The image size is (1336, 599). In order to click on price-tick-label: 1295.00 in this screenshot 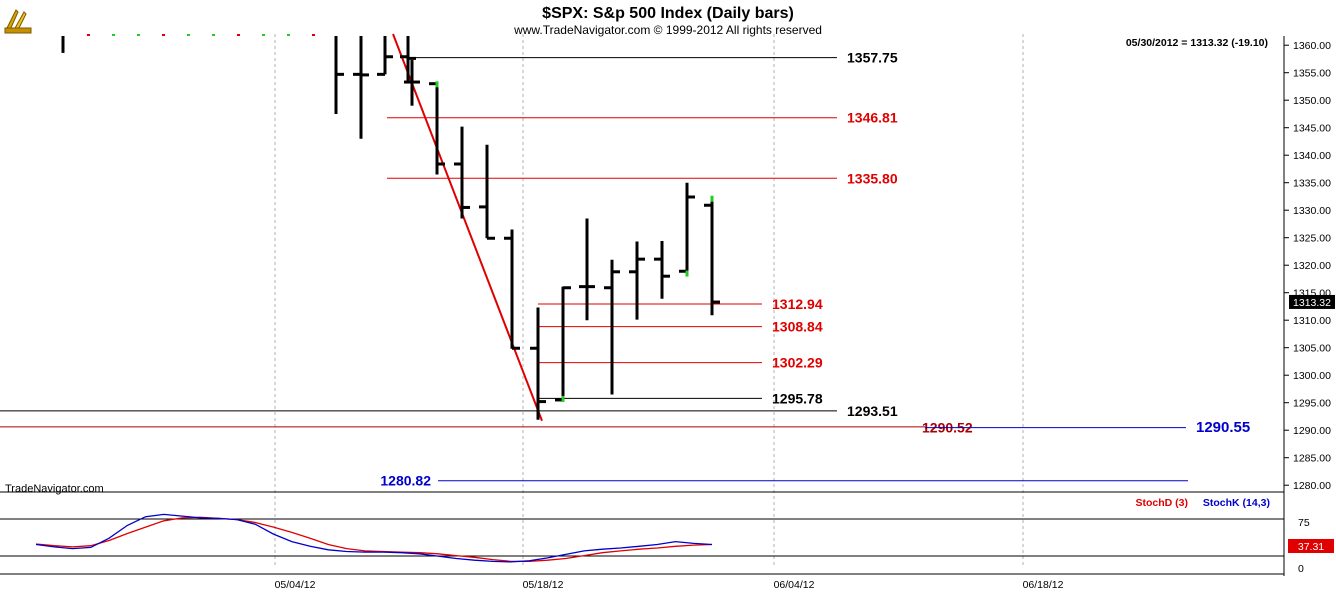, I will do `click(1312, 404)`.